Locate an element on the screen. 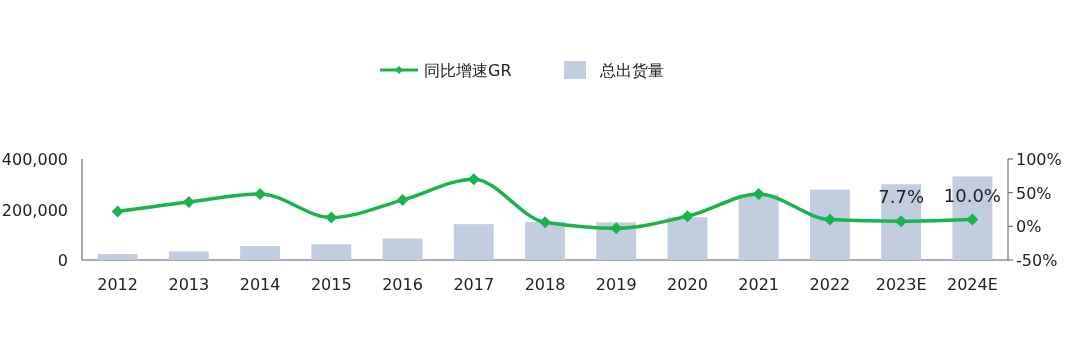 The image size is (1080, 342). y2-tick-label: 50% is located at coordinates (1034, 193).